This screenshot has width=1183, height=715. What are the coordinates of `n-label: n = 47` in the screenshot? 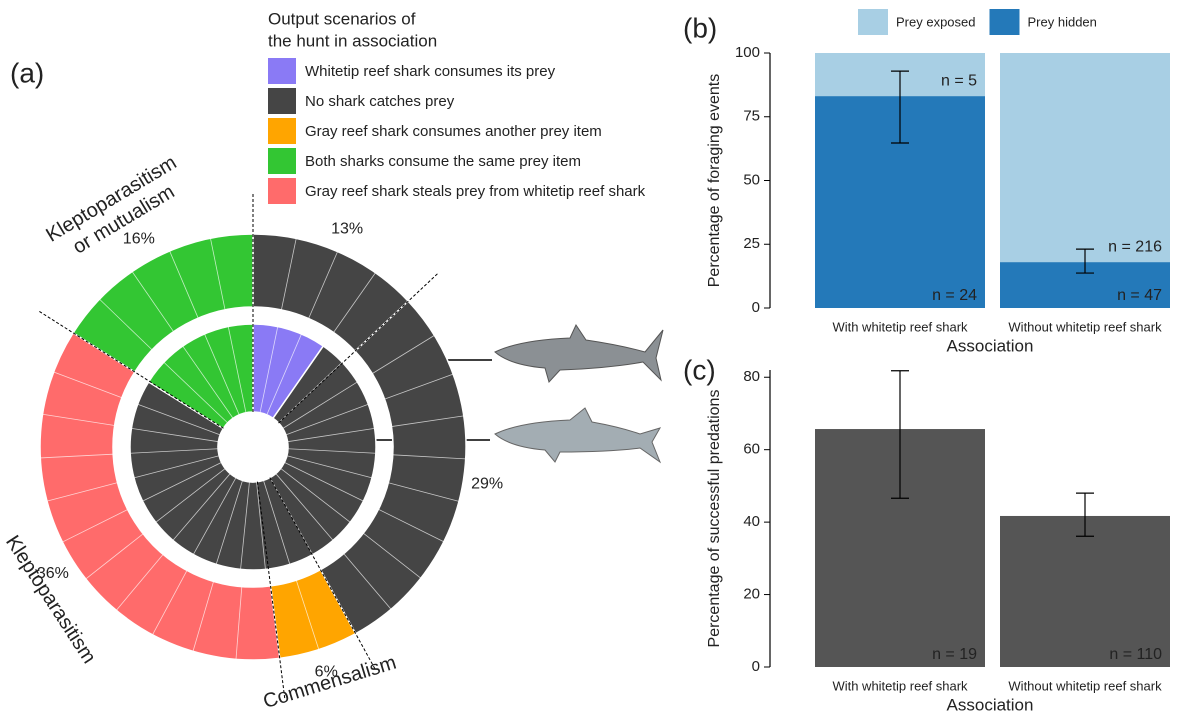 It's located at (1139, 295).